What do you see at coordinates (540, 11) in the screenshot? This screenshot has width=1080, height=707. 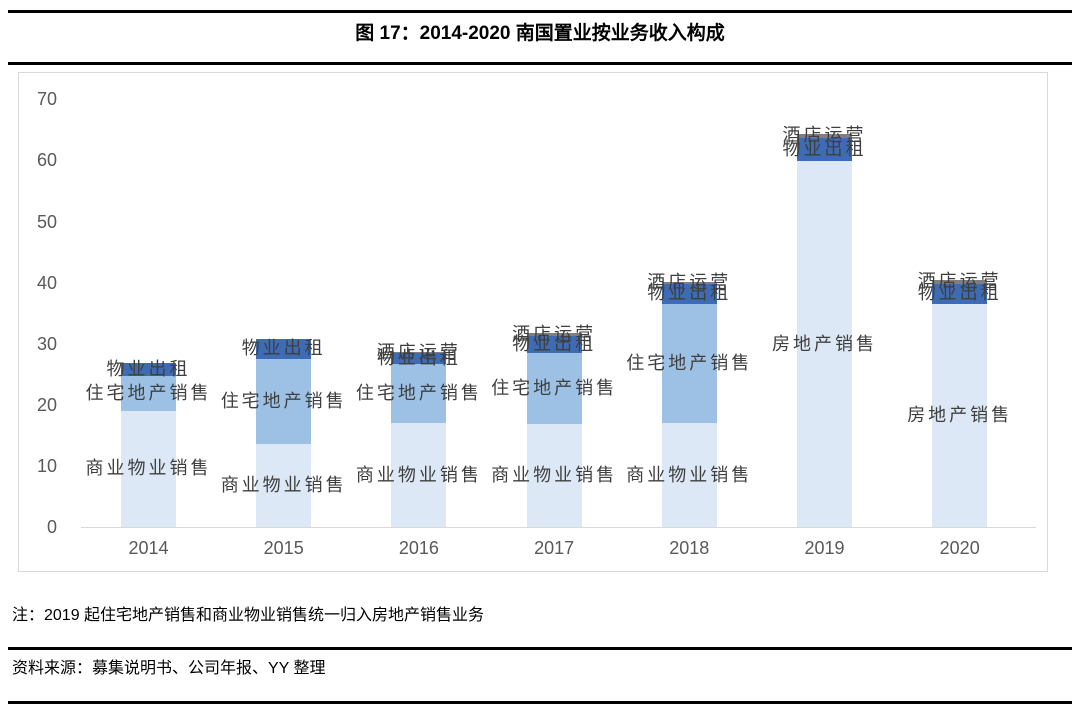 I see `top-rule` at bounding box center [540, 11].